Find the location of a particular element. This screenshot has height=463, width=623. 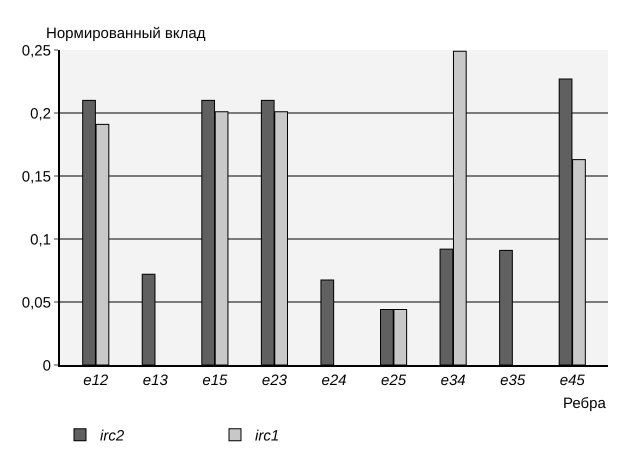

legend-label: irc2 is located at coordinates (112, 436).